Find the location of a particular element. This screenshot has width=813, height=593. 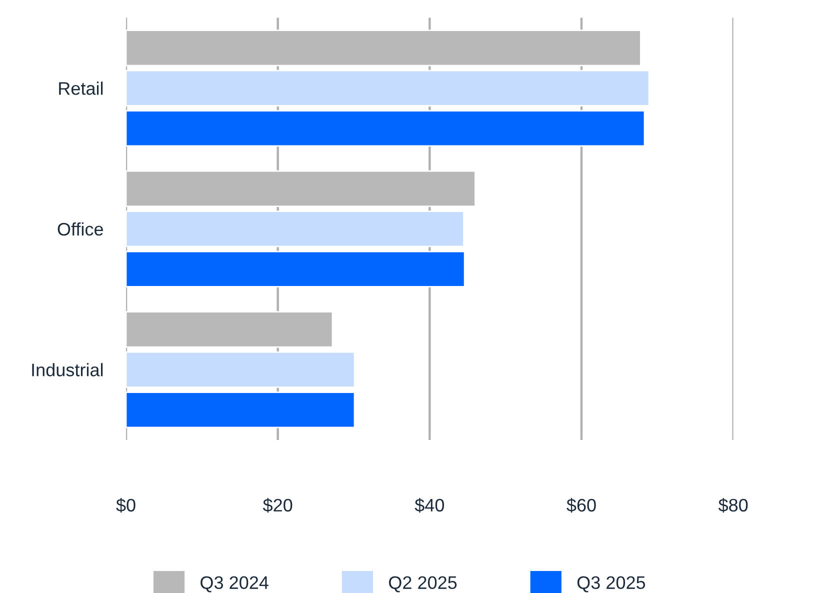

x-tick-label: $0 is located at coordinates (126, 505).